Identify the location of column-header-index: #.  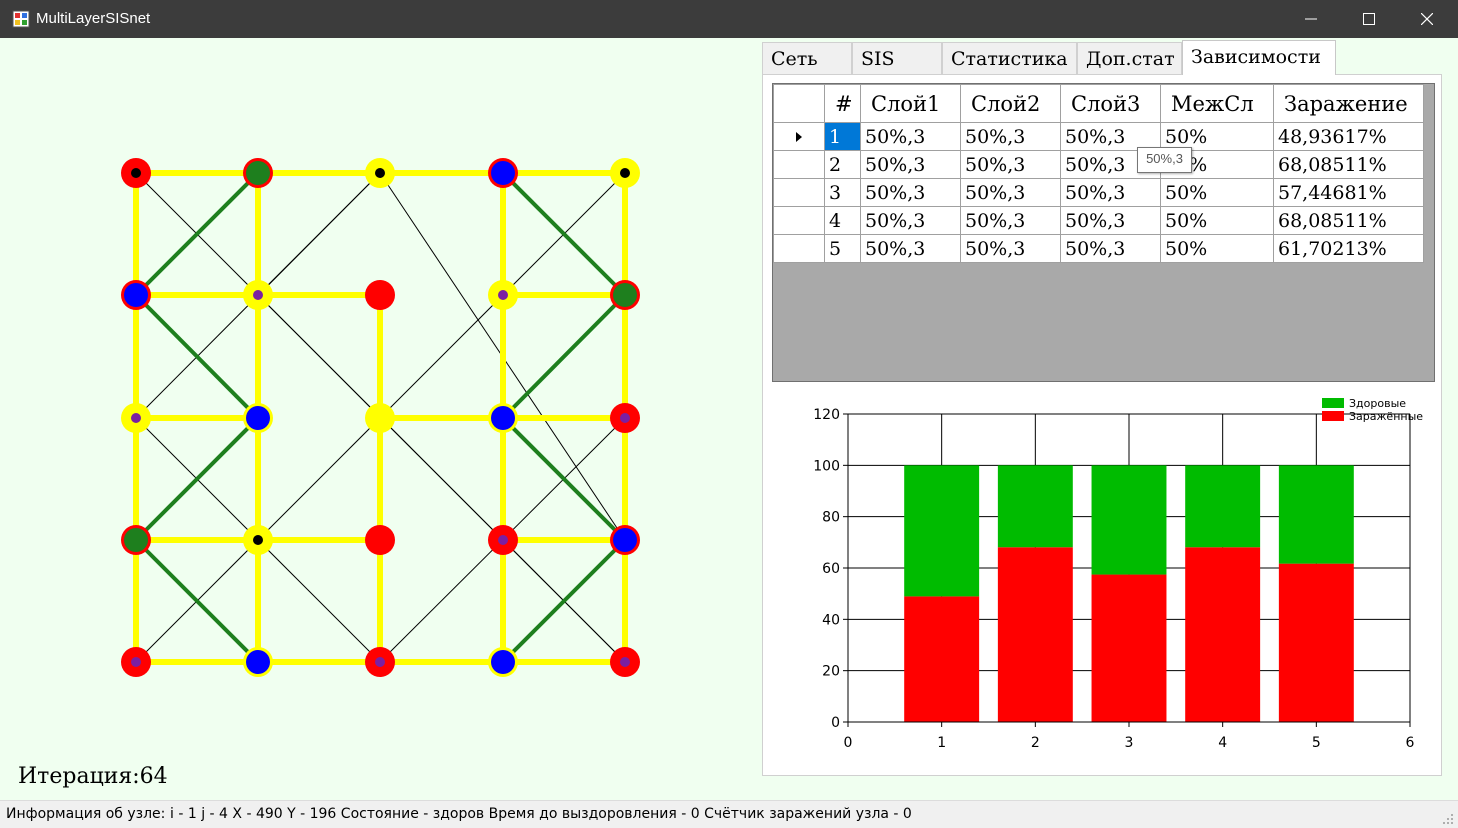
(842, 103).